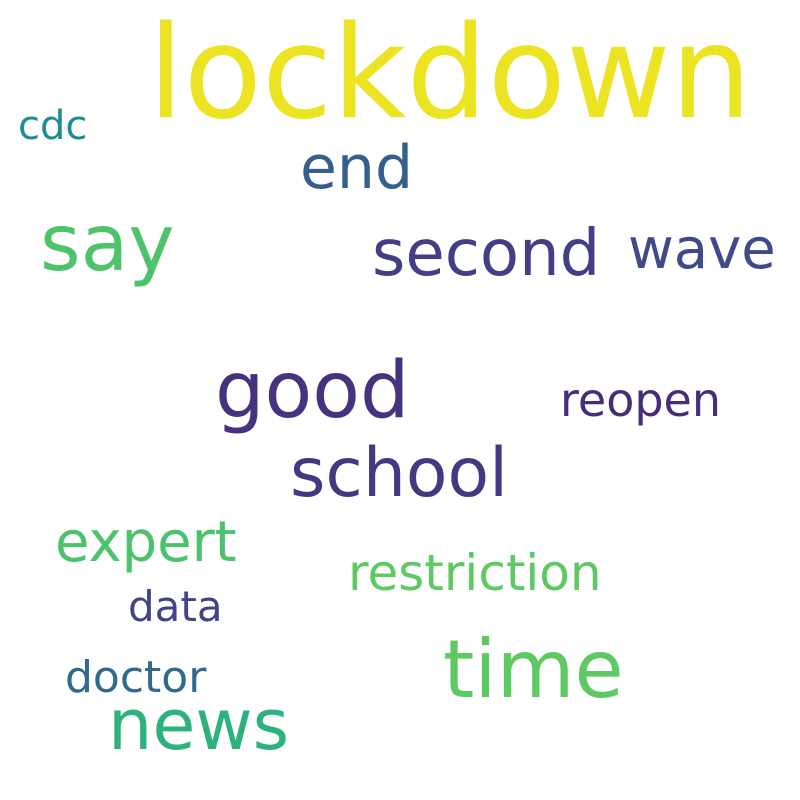  Describe the element at coordinates (175, 606) in the screenshot. I see `word-data: data` at that location.